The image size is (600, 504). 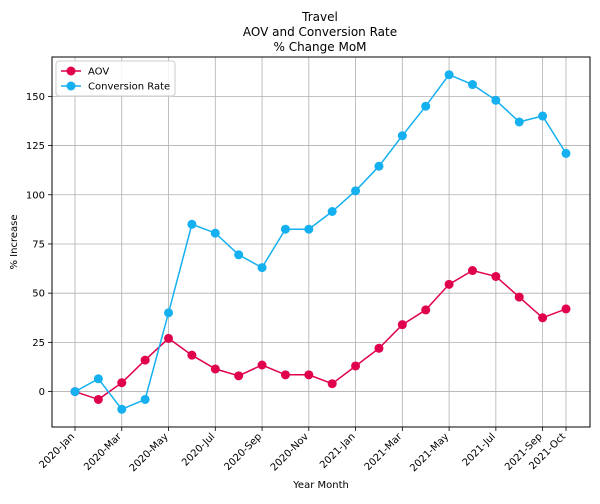 What do you see at coordinates (129, 87) in the screenshot?
I see `legend-label: Conversion Rate` at bounding box center [129, 87].